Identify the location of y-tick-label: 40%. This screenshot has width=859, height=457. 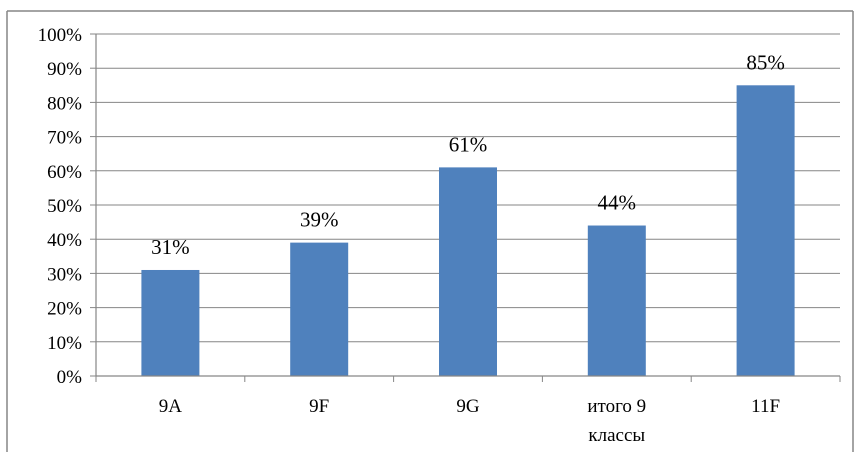
(64, 240).